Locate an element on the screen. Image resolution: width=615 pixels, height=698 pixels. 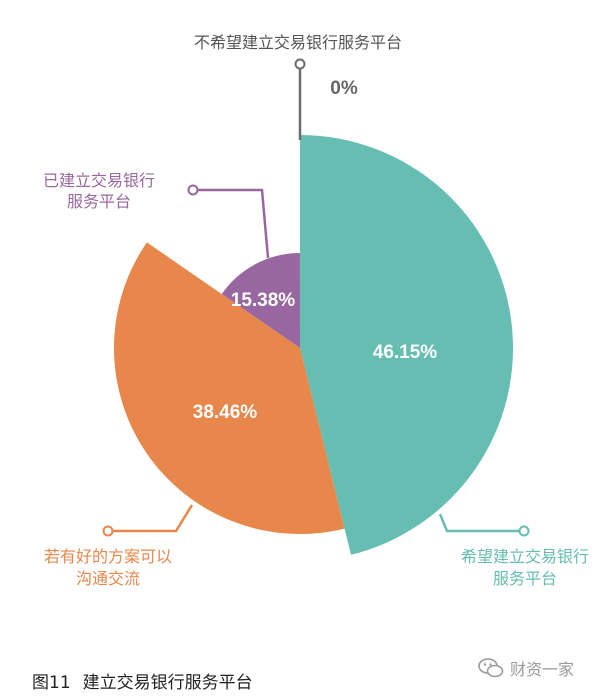
callout-line-orange is located at coordinates (153, 518).